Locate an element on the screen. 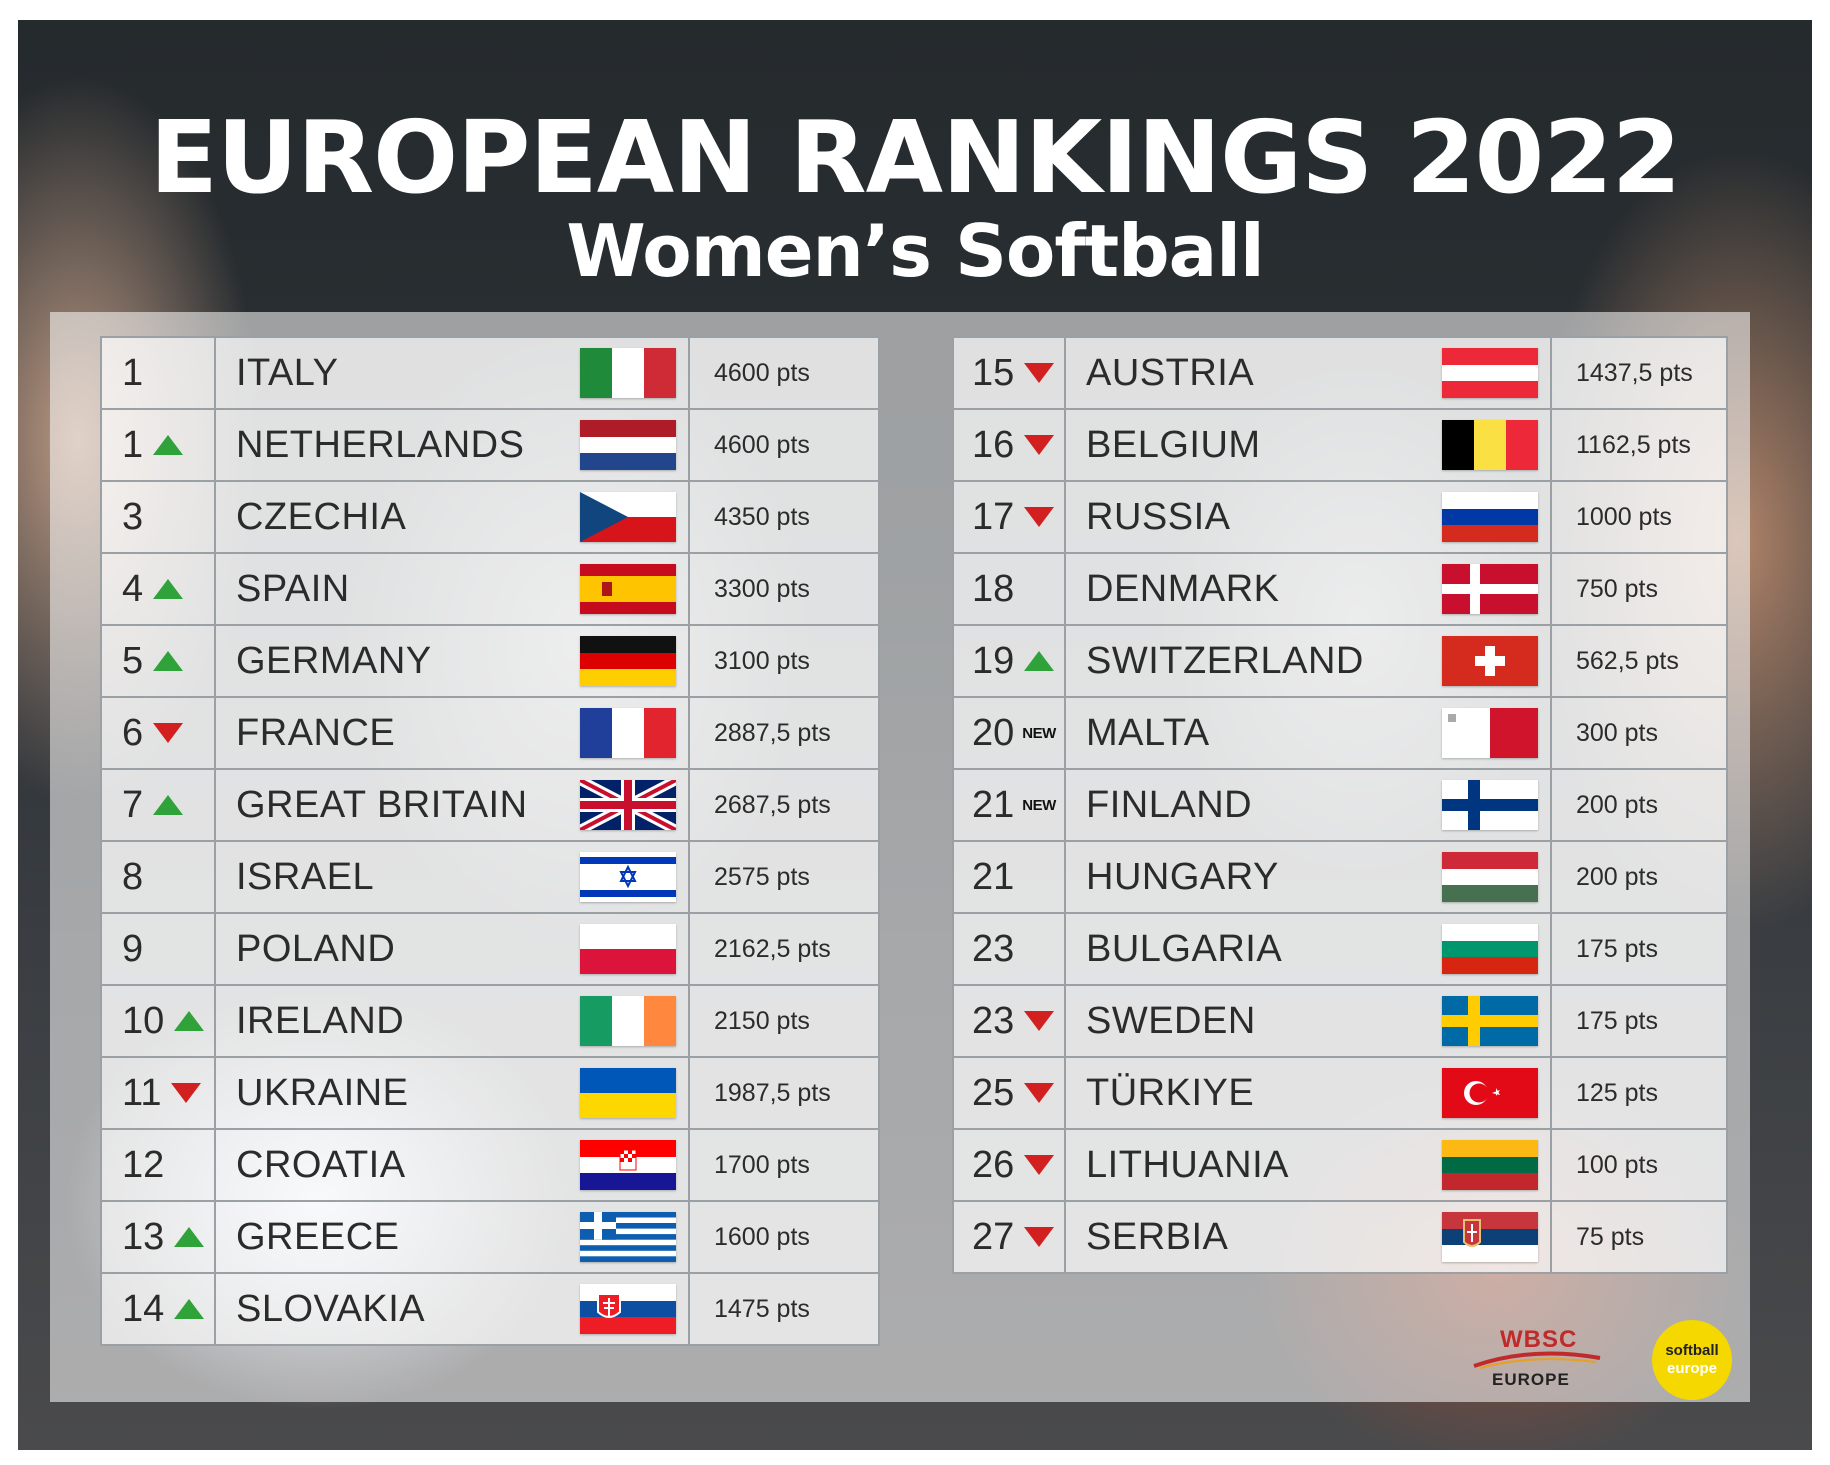 The image size is (1830, 1465). rank-number: 19 is located at coordinates (993, 660).